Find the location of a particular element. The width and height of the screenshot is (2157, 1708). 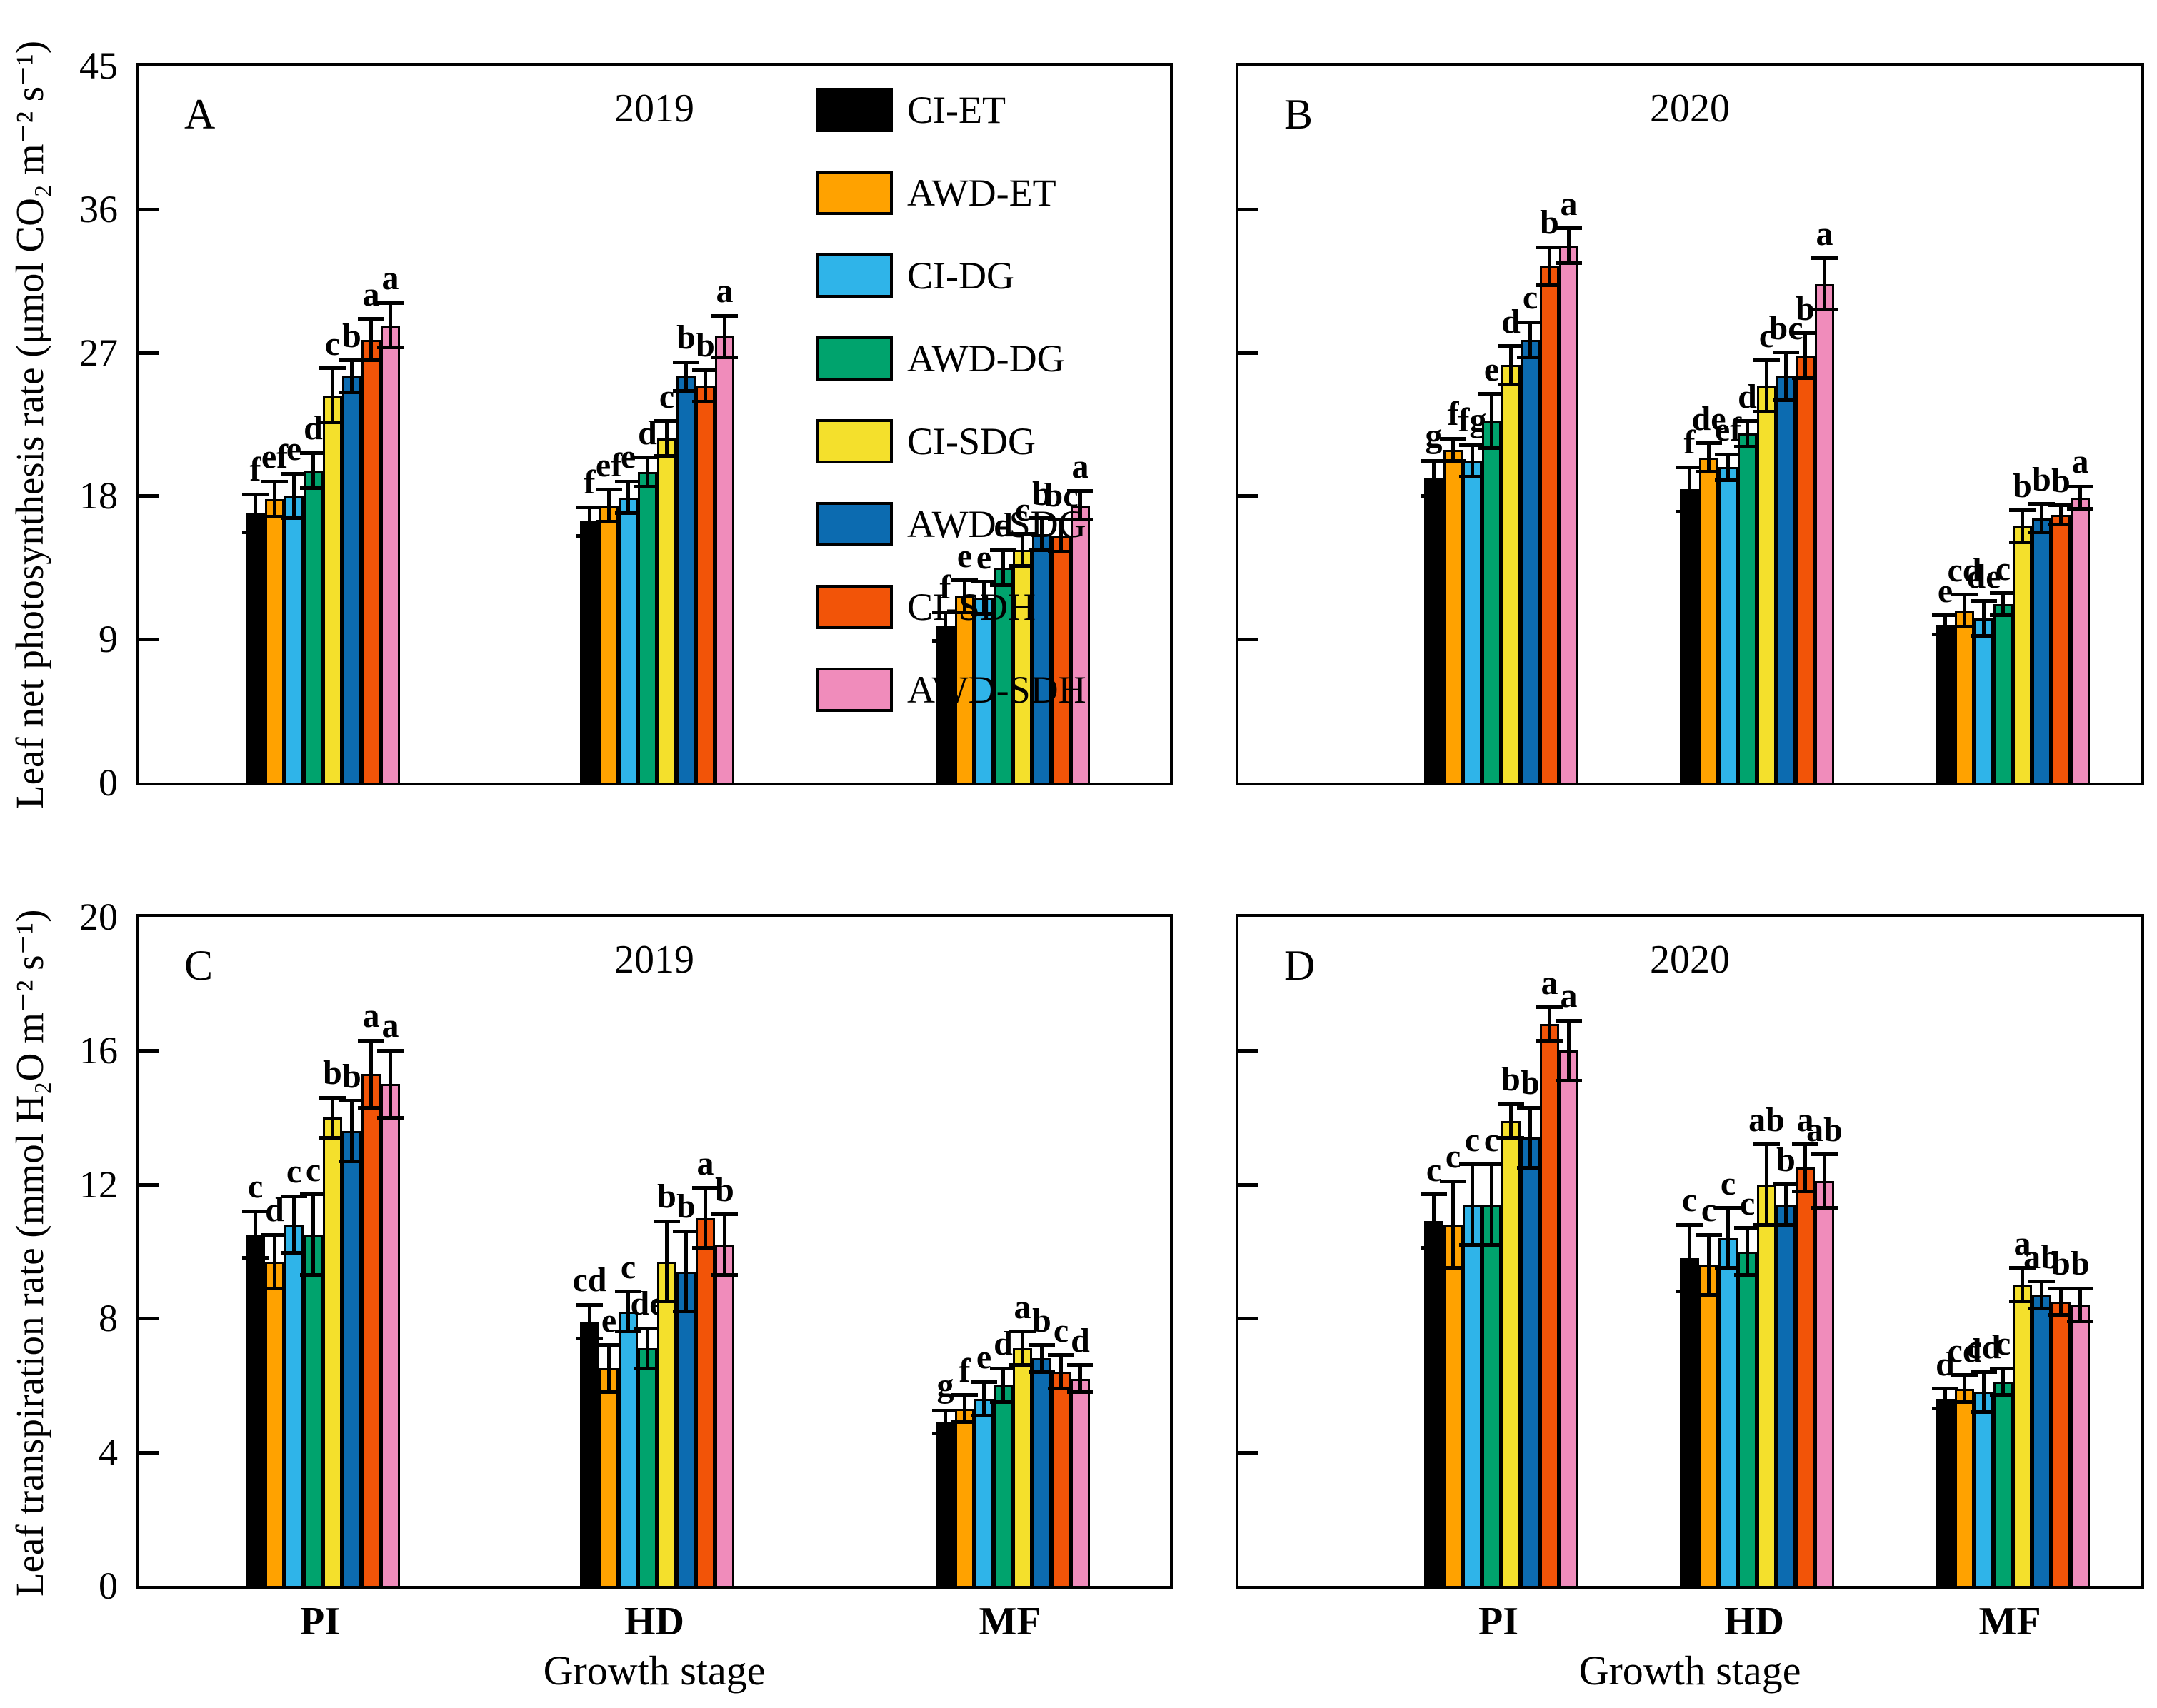

legend-entry-ci-sdg: CI-SDG is located at coordinates (951, 441).